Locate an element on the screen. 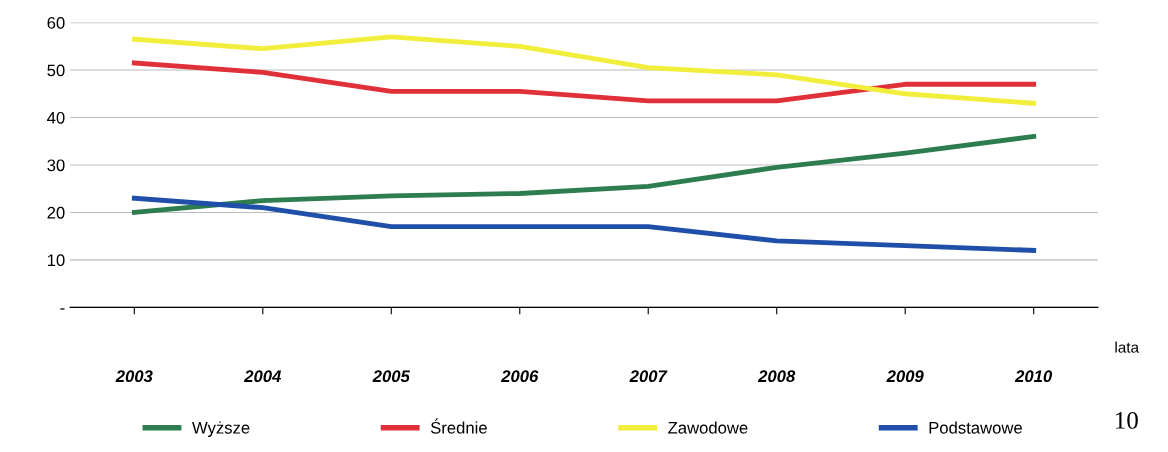  y-tick-label: 20 is located at coordinates (56, 212).